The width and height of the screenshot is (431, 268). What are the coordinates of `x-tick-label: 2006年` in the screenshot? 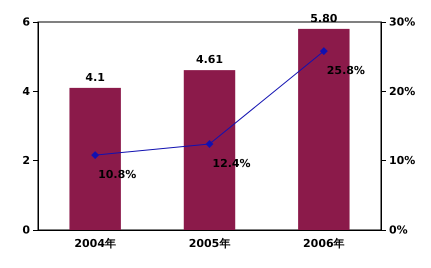 It's located at (324, 243).